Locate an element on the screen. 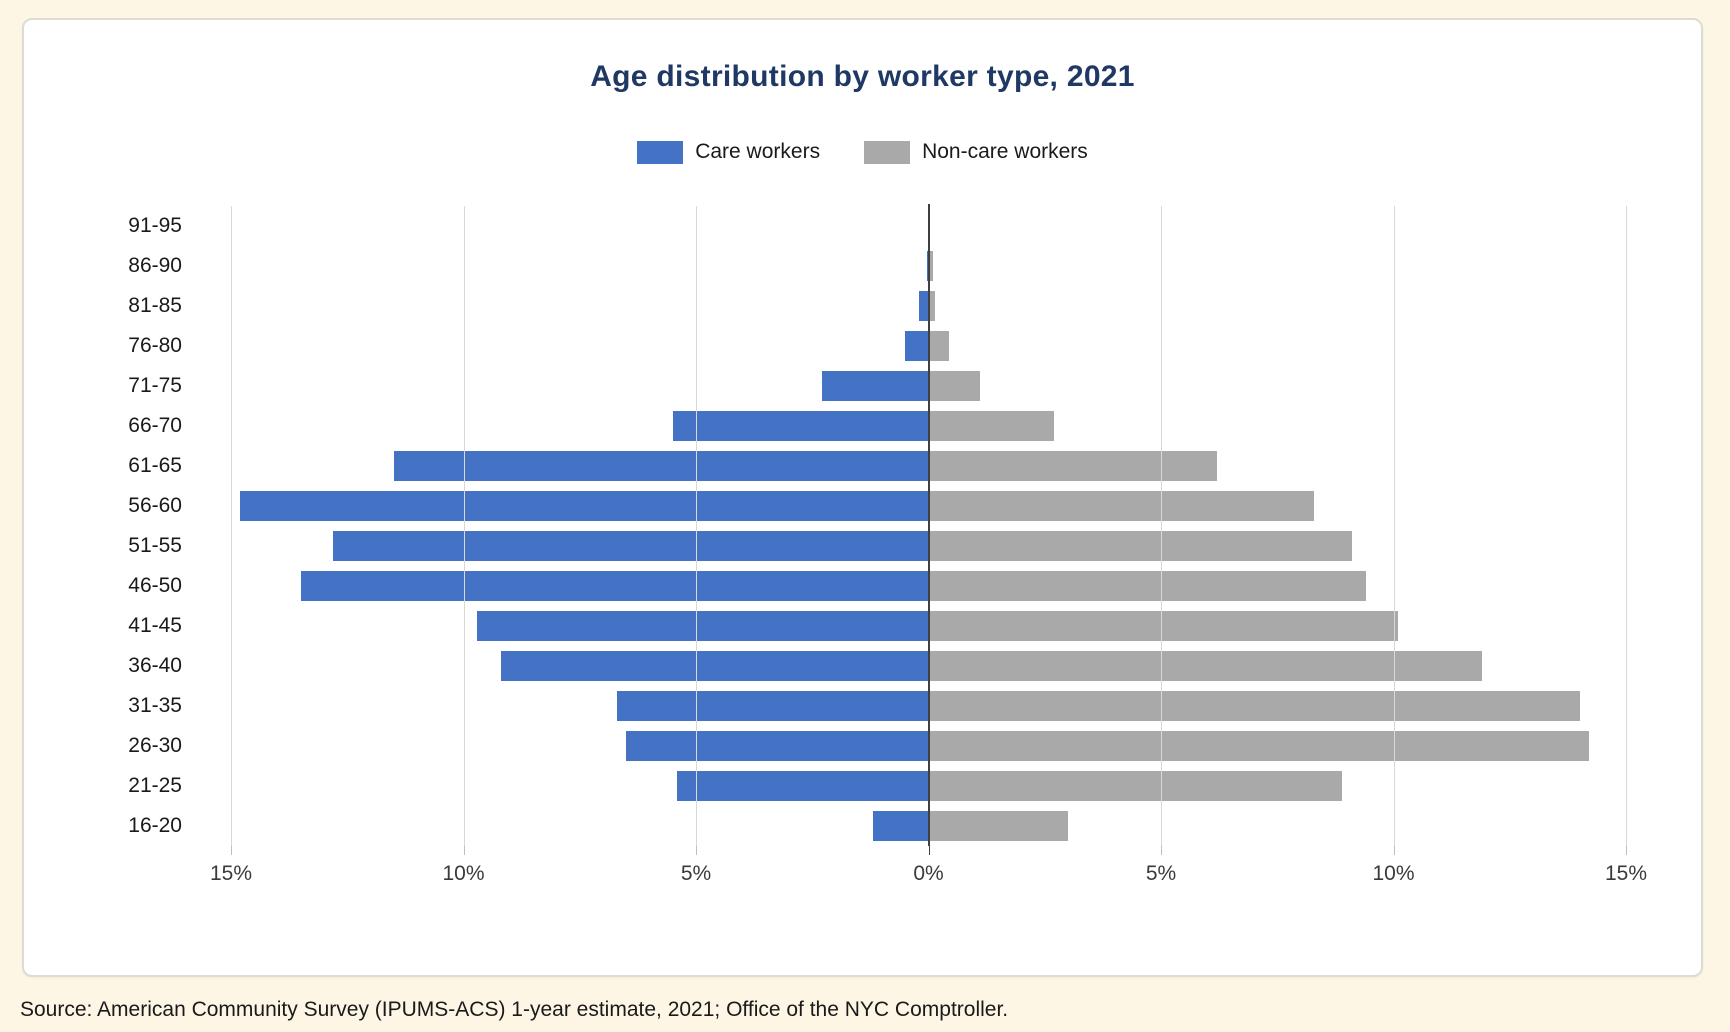 The height and width of the screenshot is (1032, 1730). y-category-label: 51-55 is located at coordinates (155, 545).